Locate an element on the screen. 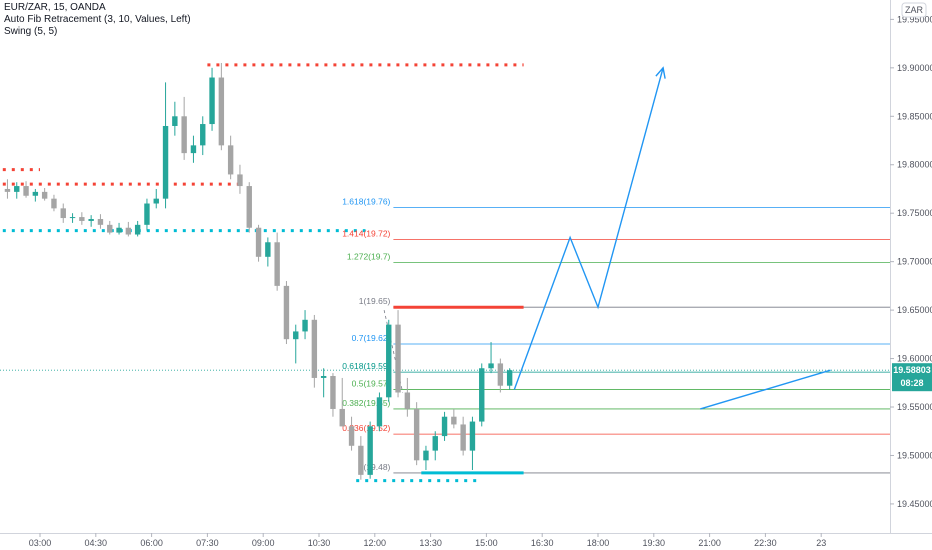  y-tick-label: 19.60000 is located at coordinates (914, 359).